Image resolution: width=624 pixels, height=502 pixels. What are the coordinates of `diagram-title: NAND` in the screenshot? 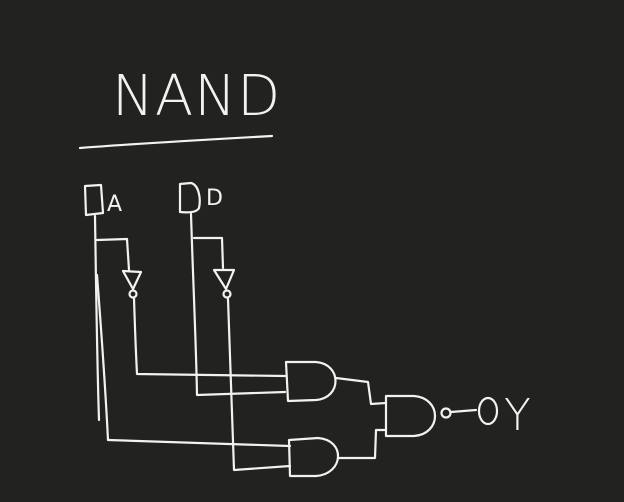 It's located at (196, 96).